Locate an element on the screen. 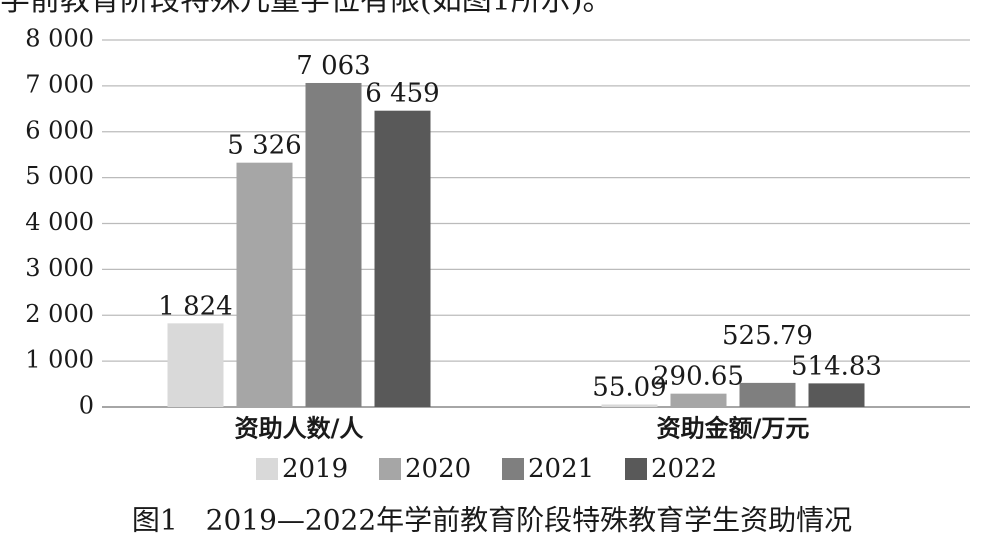  y-tick-label: 5 000 is located at coordinates (59, 176).